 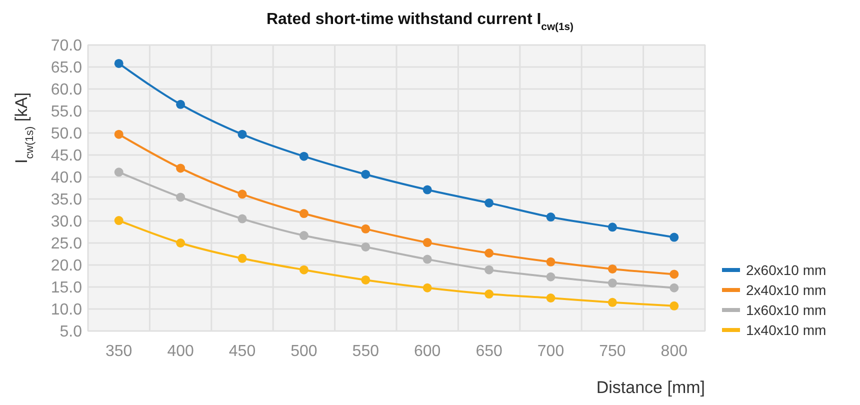 I want to click on x-tick-label: 650, so click(x=489, y=351).